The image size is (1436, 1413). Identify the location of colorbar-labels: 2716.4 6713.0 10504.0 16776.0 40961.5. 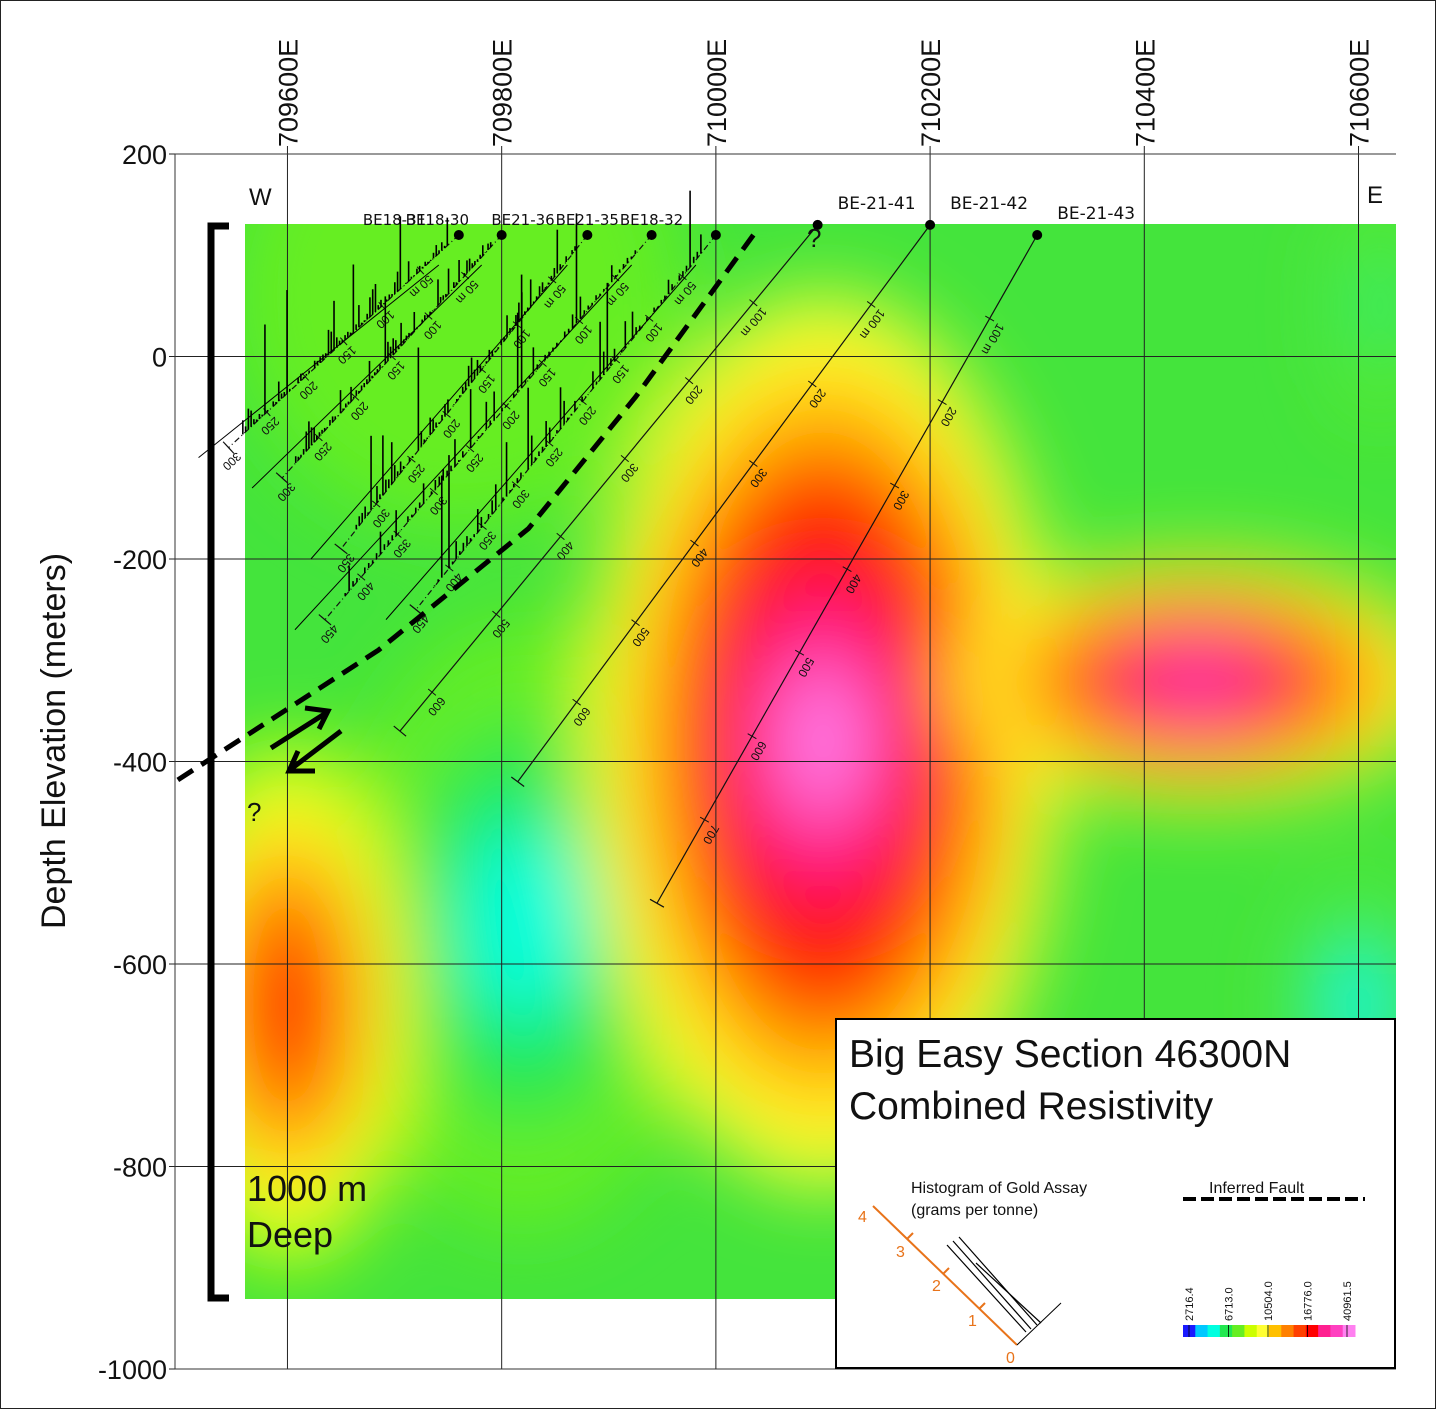
(1269, 1309).